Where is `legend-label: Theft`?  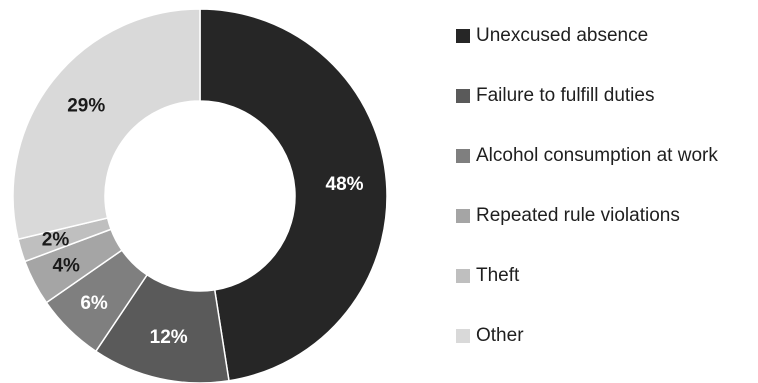
legend-label: Theft is located at coordinates (498, 275).